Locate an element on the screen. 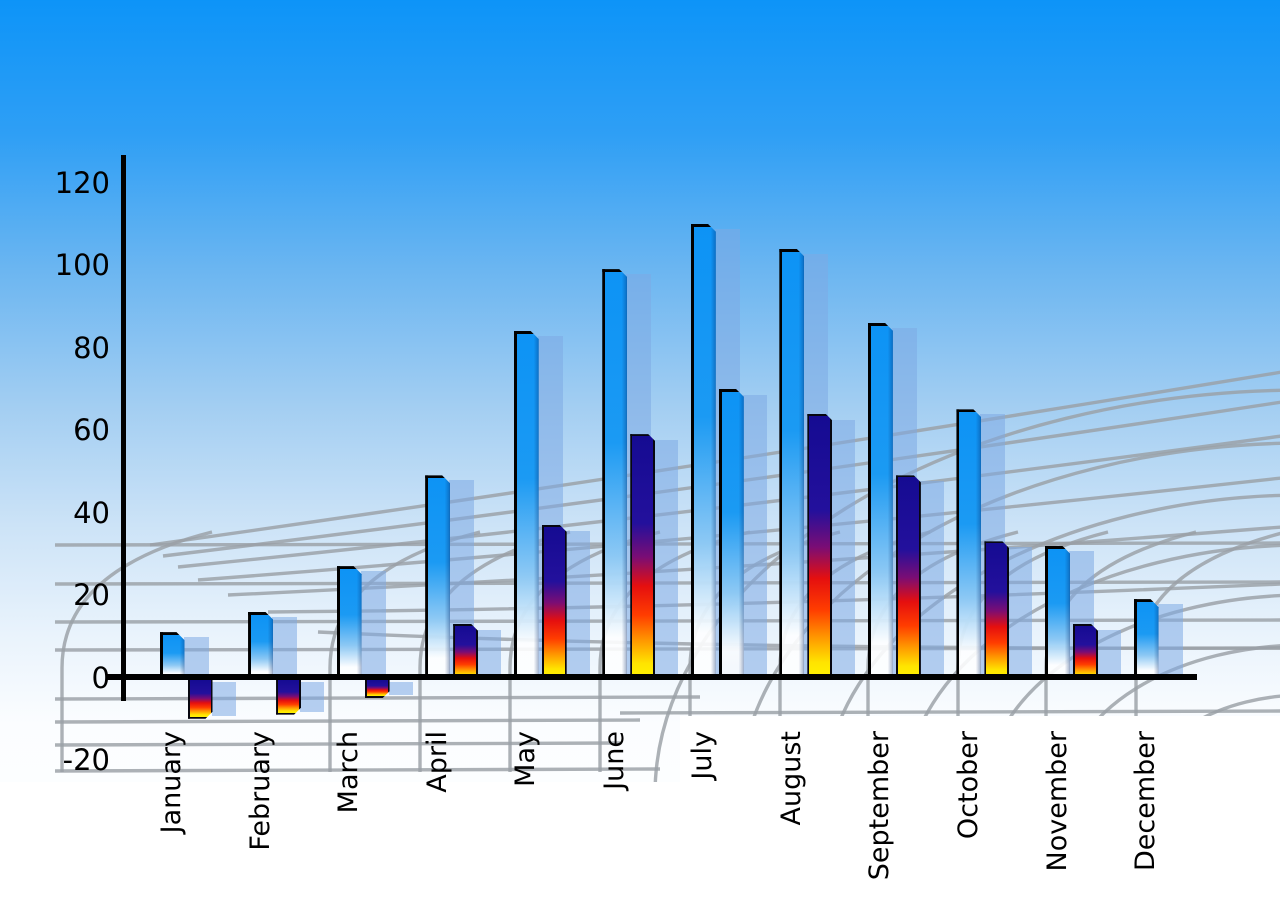 Image resolution: width=1280 pixels, height=905 pixels. bar-shadow-secondary-october is located at coordinates (1020, 612).